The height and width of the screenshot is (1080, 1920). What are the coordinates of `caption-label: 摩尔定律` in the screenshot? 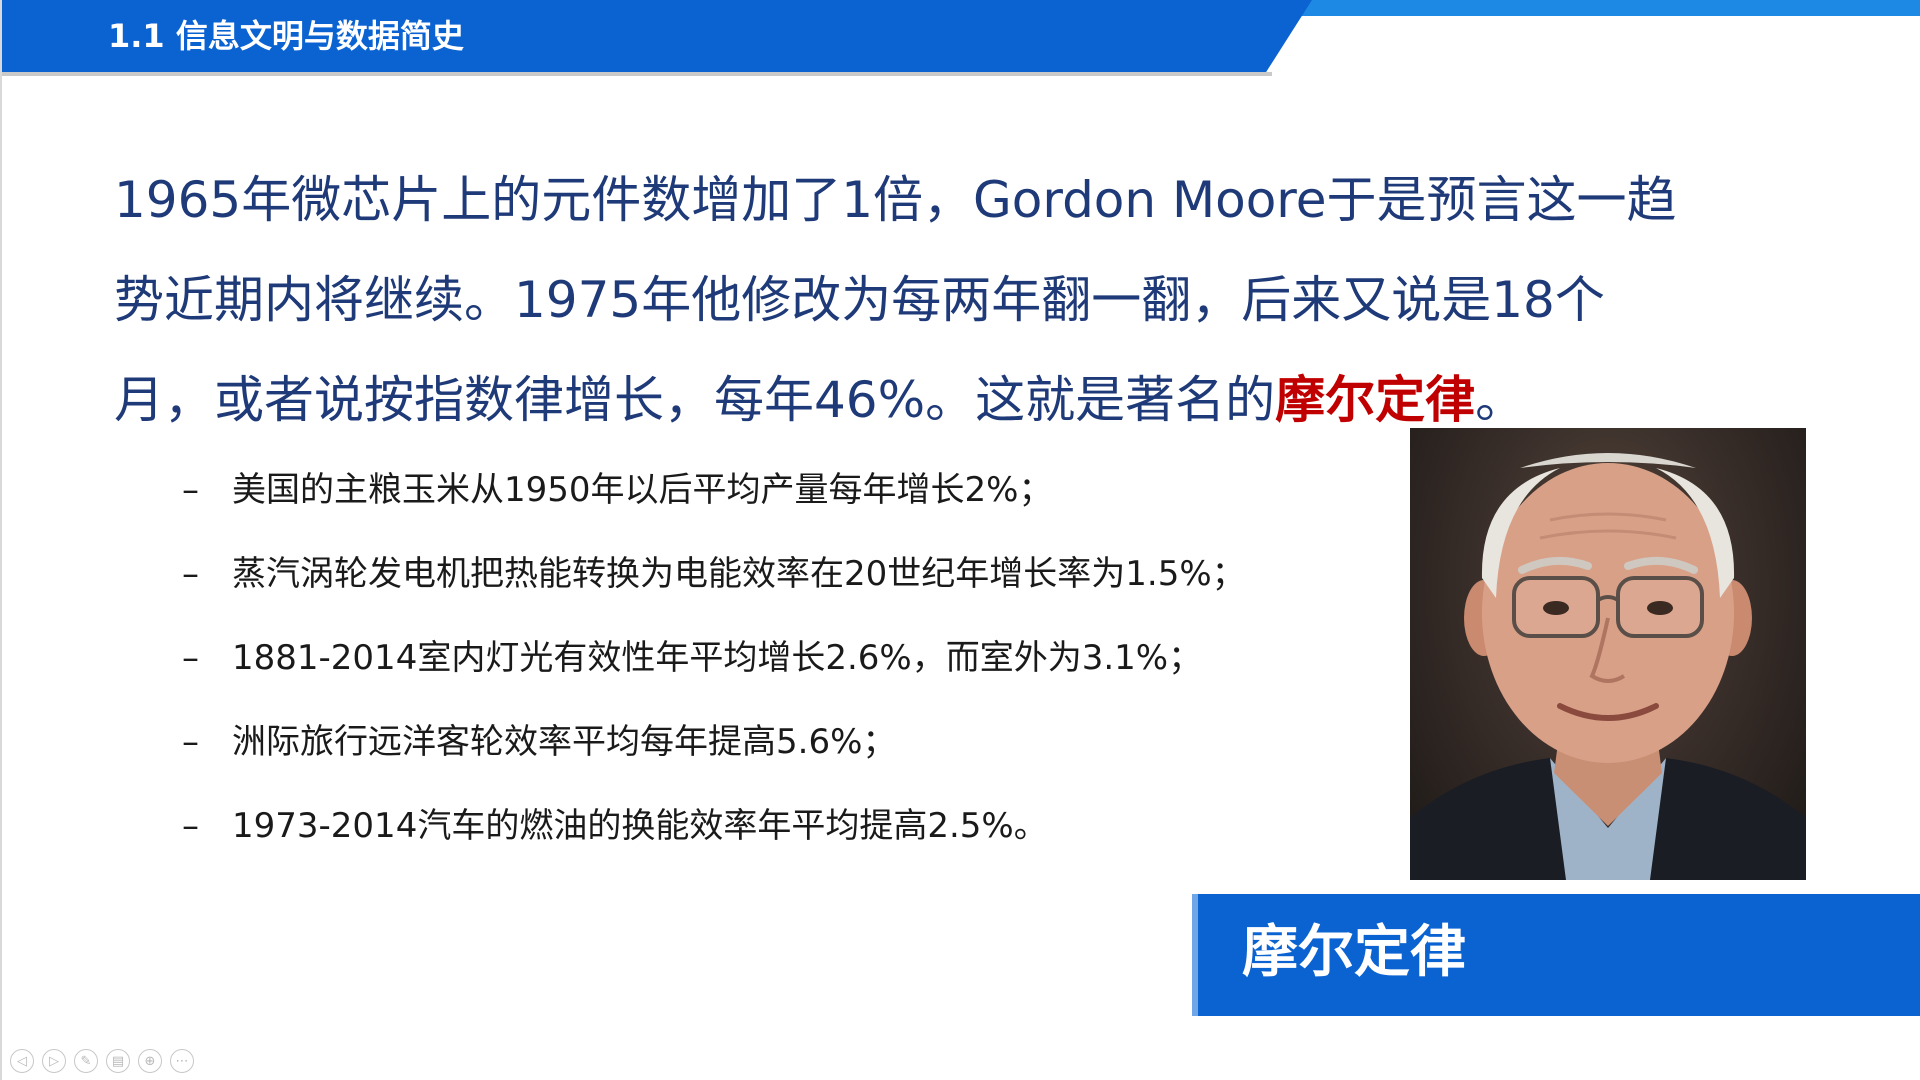 It's located at (1354, 952).